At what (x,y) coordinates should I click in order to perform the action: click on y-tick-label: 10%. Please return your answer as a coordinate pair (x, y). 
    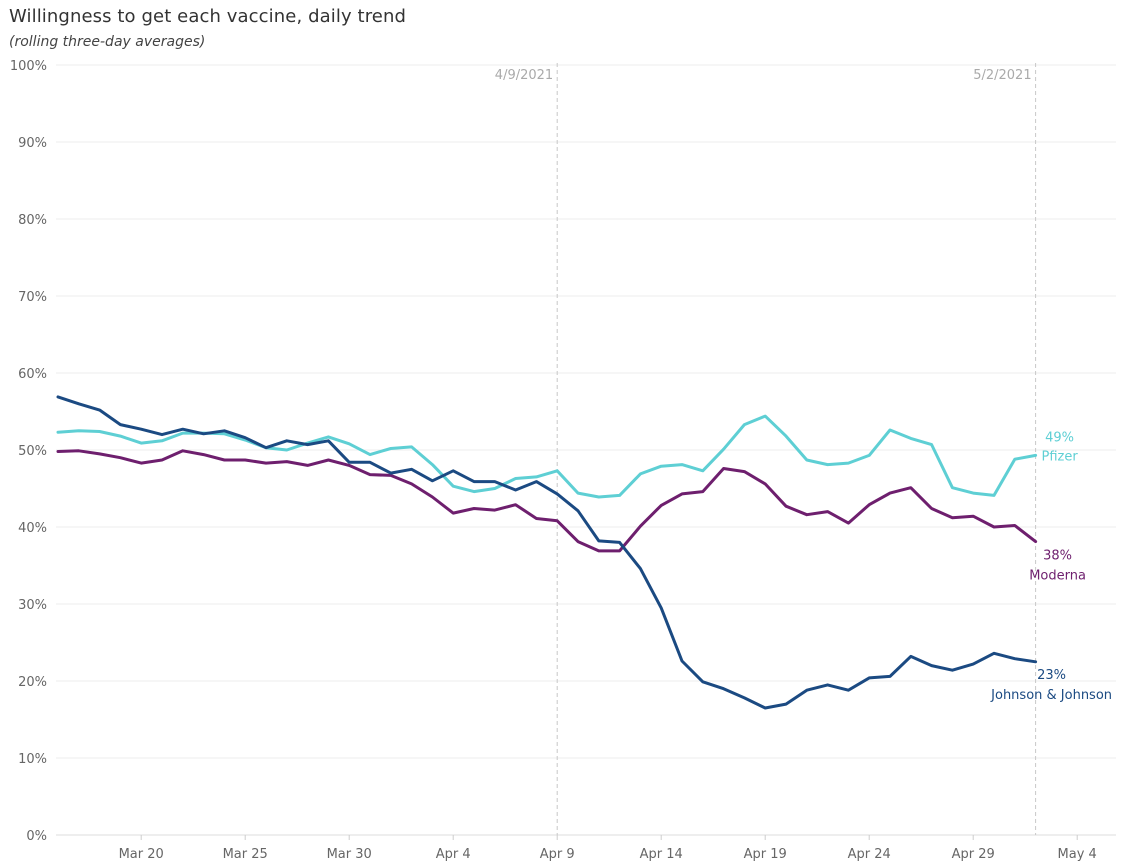
    Looking at the image, I should click on (32, 759).